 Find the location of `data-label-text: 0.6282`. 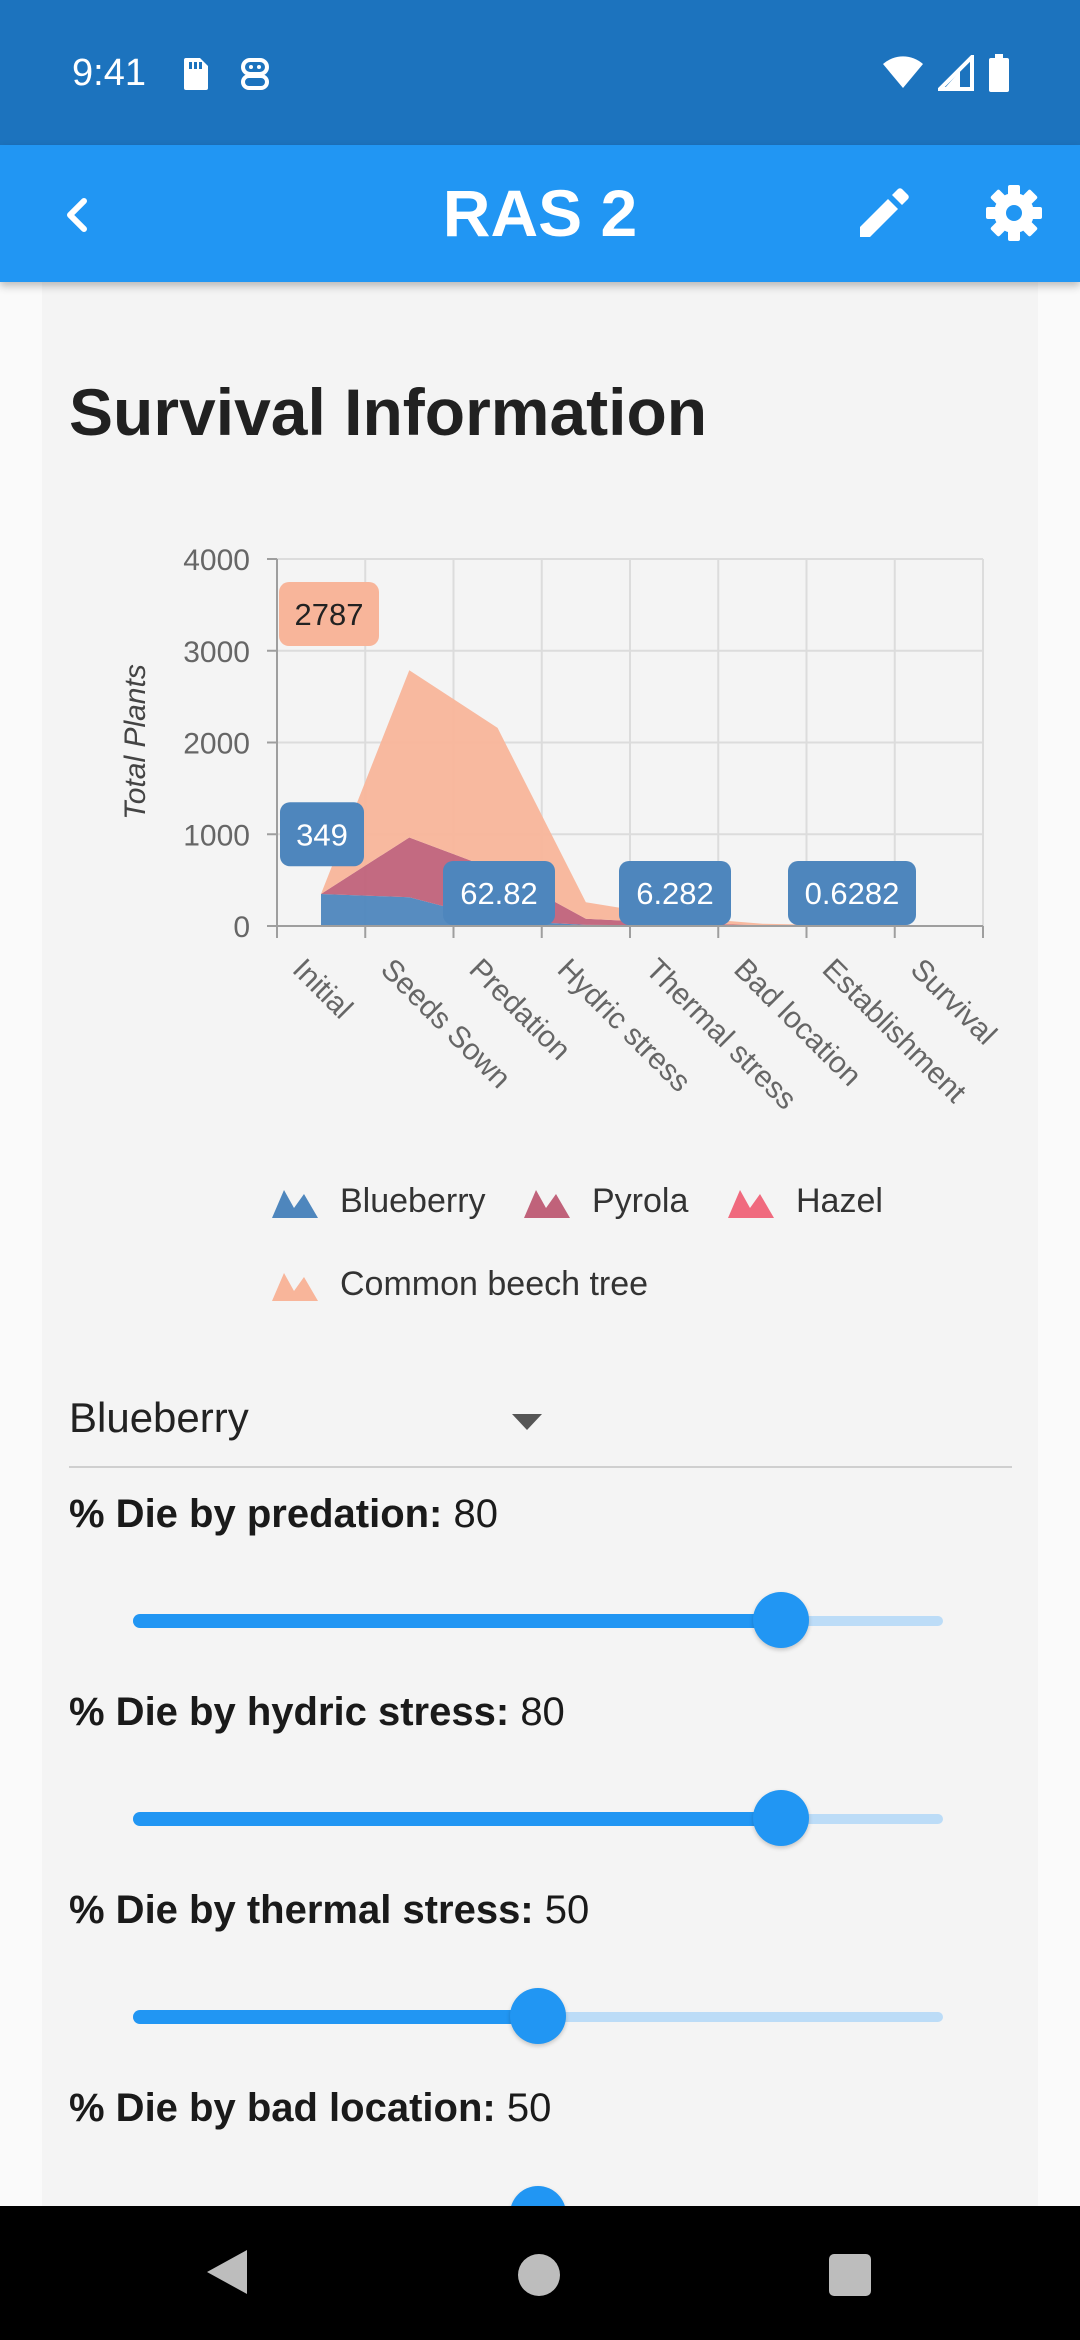

data-label-text: 0.6282 is located at coordinates (852, 893).